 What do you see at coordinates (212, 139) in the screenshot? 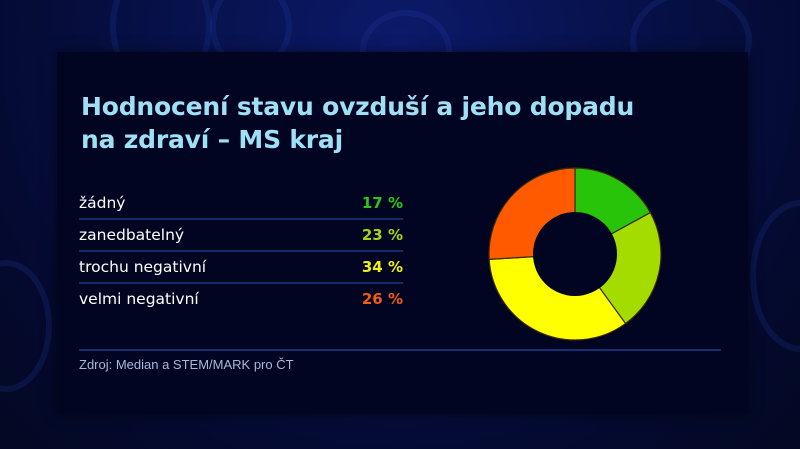
I see `title-line-2: na zdraví – MS kraj` at bounding box center [212, 139].